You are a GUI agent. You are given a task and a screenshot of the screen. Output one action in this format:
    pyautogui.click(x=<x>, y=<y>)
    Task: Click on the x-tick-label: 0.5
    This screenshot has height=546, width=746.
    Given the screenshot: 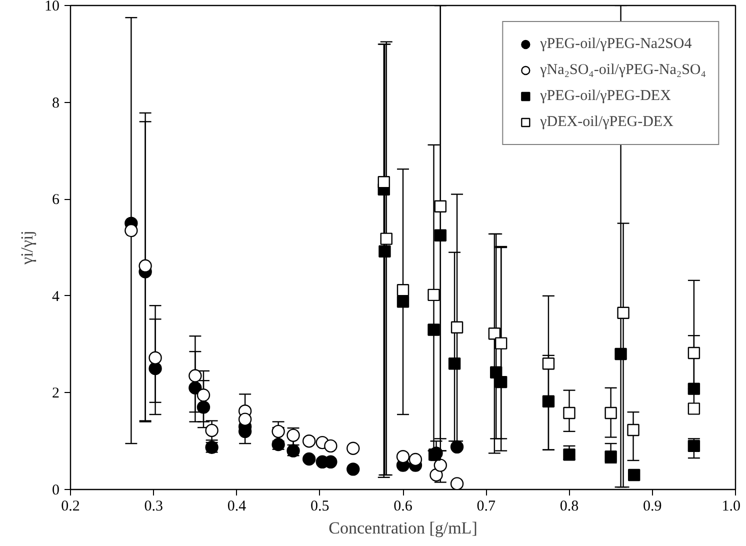 What is the action you would take?
    pyautogui.click(x=320, y=506)
    